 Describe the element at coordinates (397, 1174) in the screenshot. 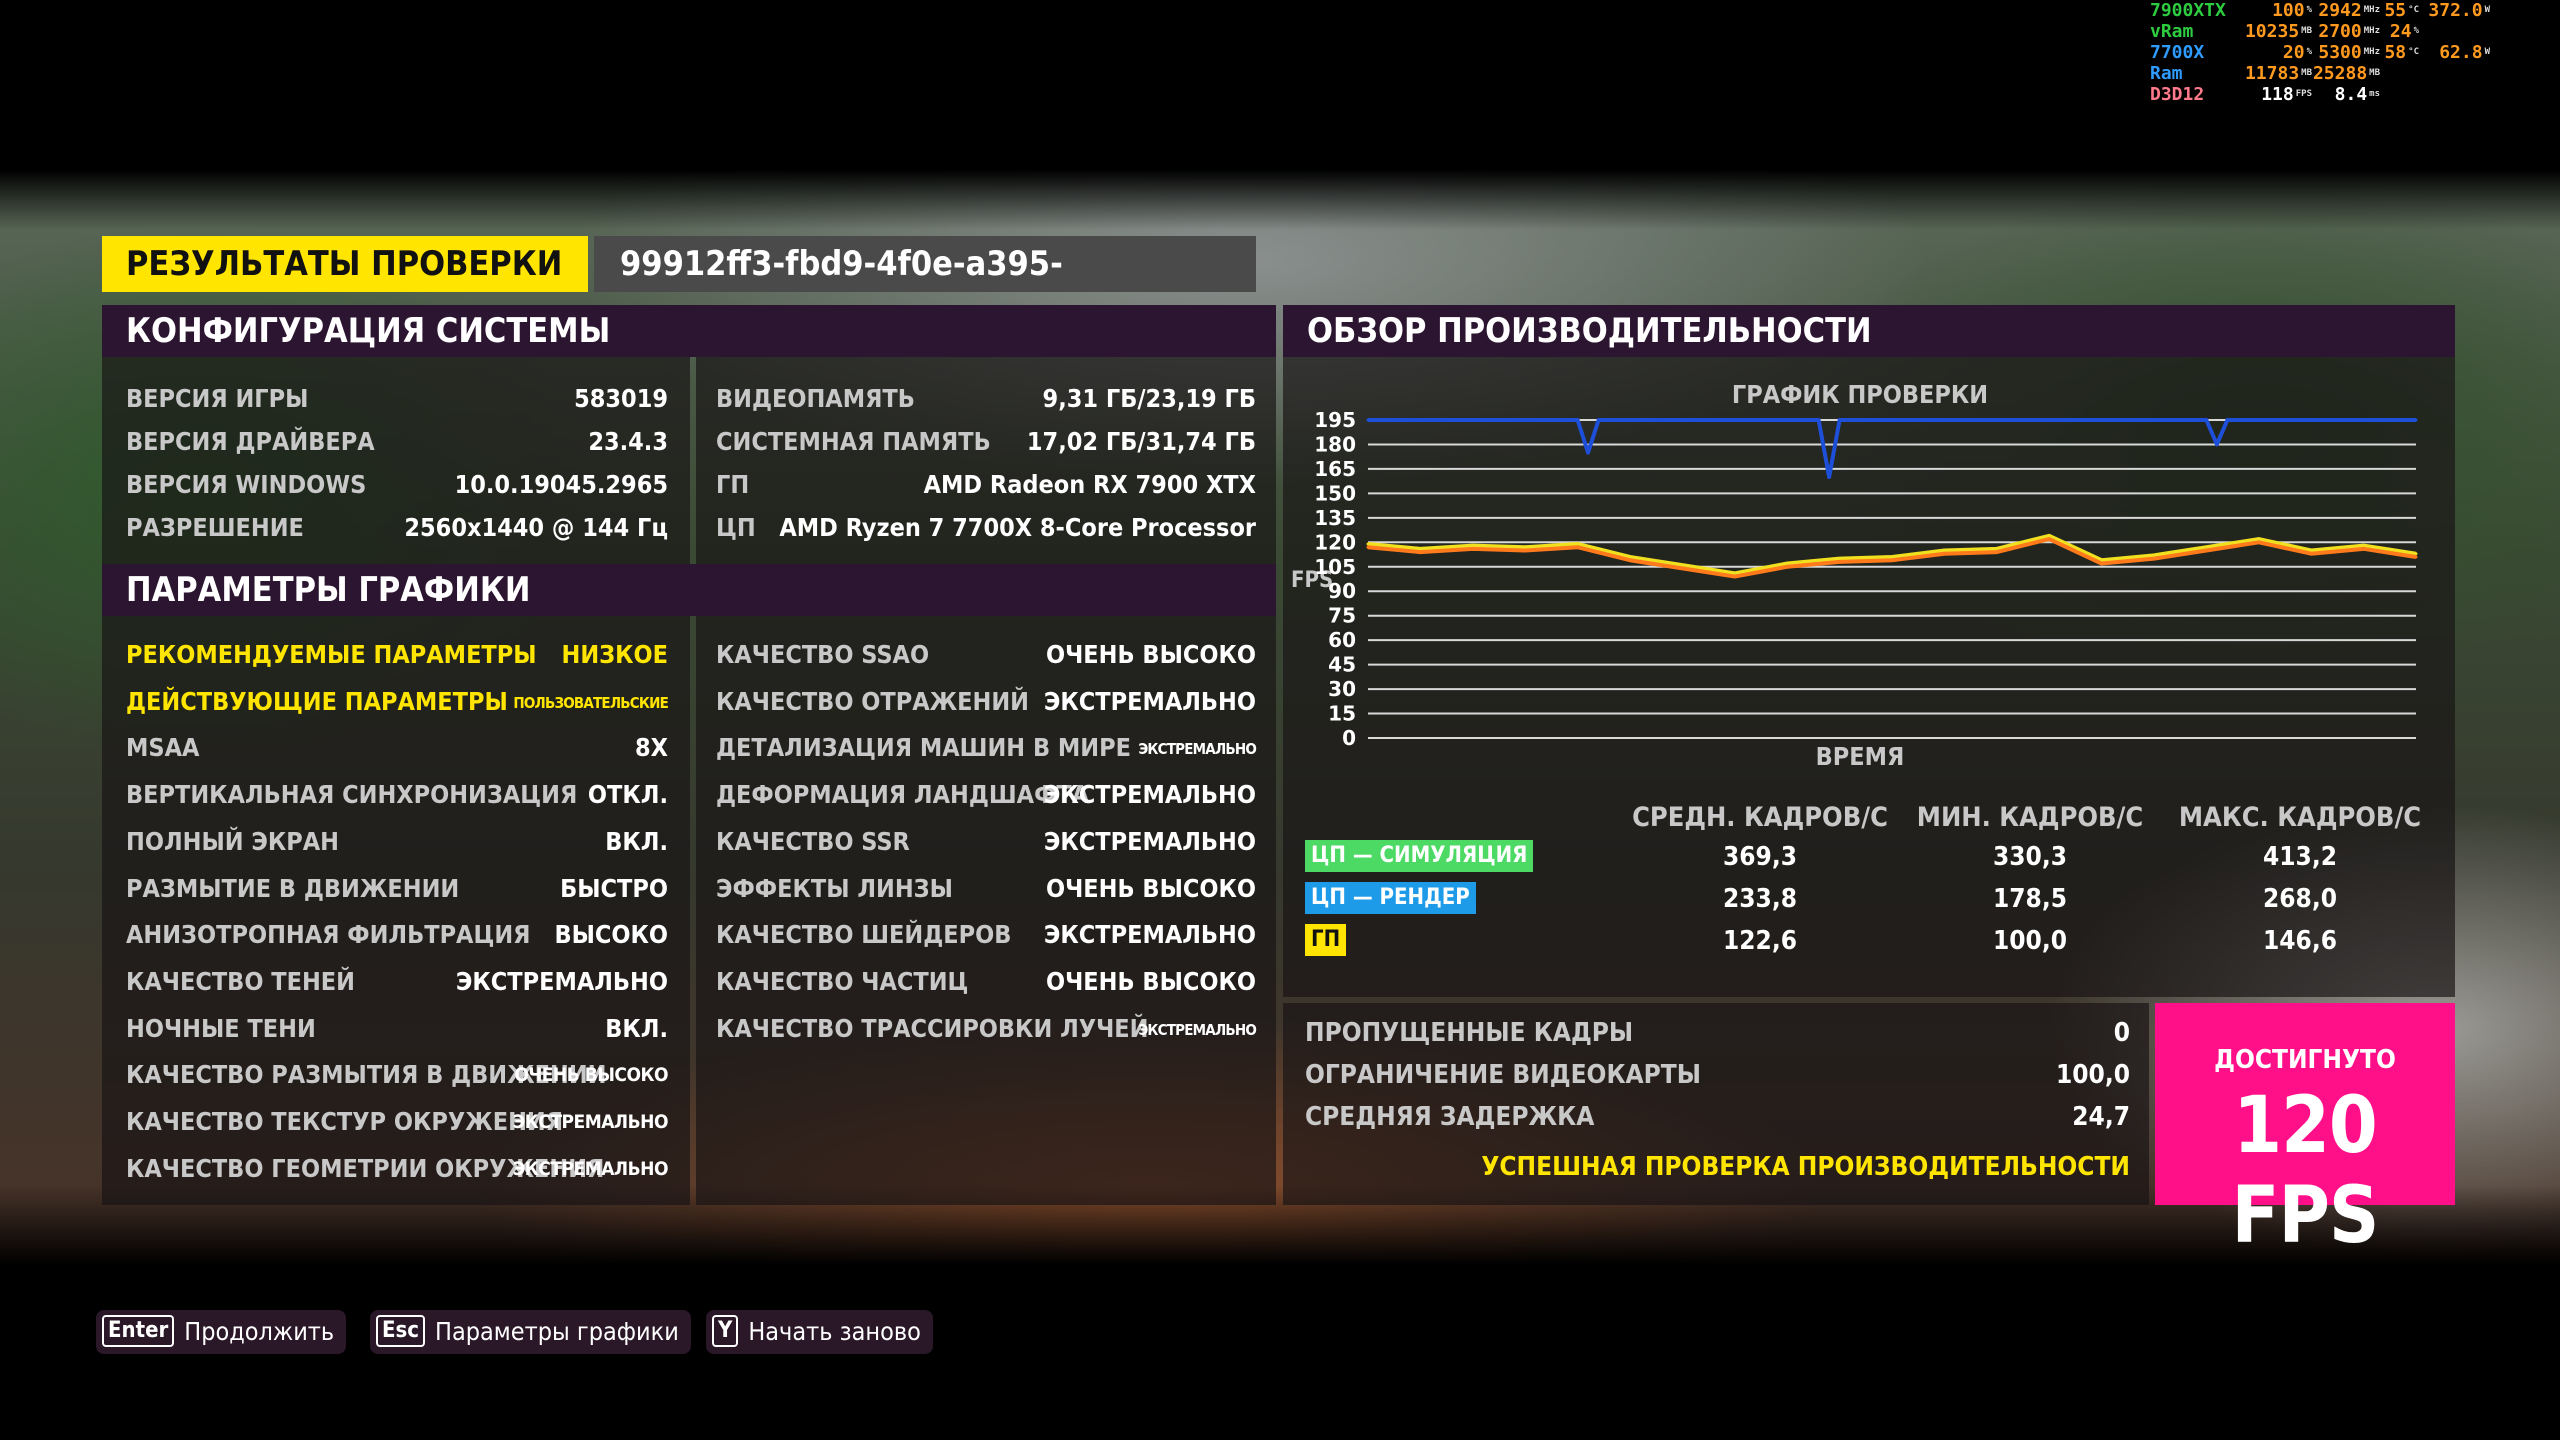

I see `settings-row: КАЧЕСТВО ГЕОМЕТРИИ ОКРУЖЕНИЯ ЭКСТРЕМАЛЬНО` at that location.